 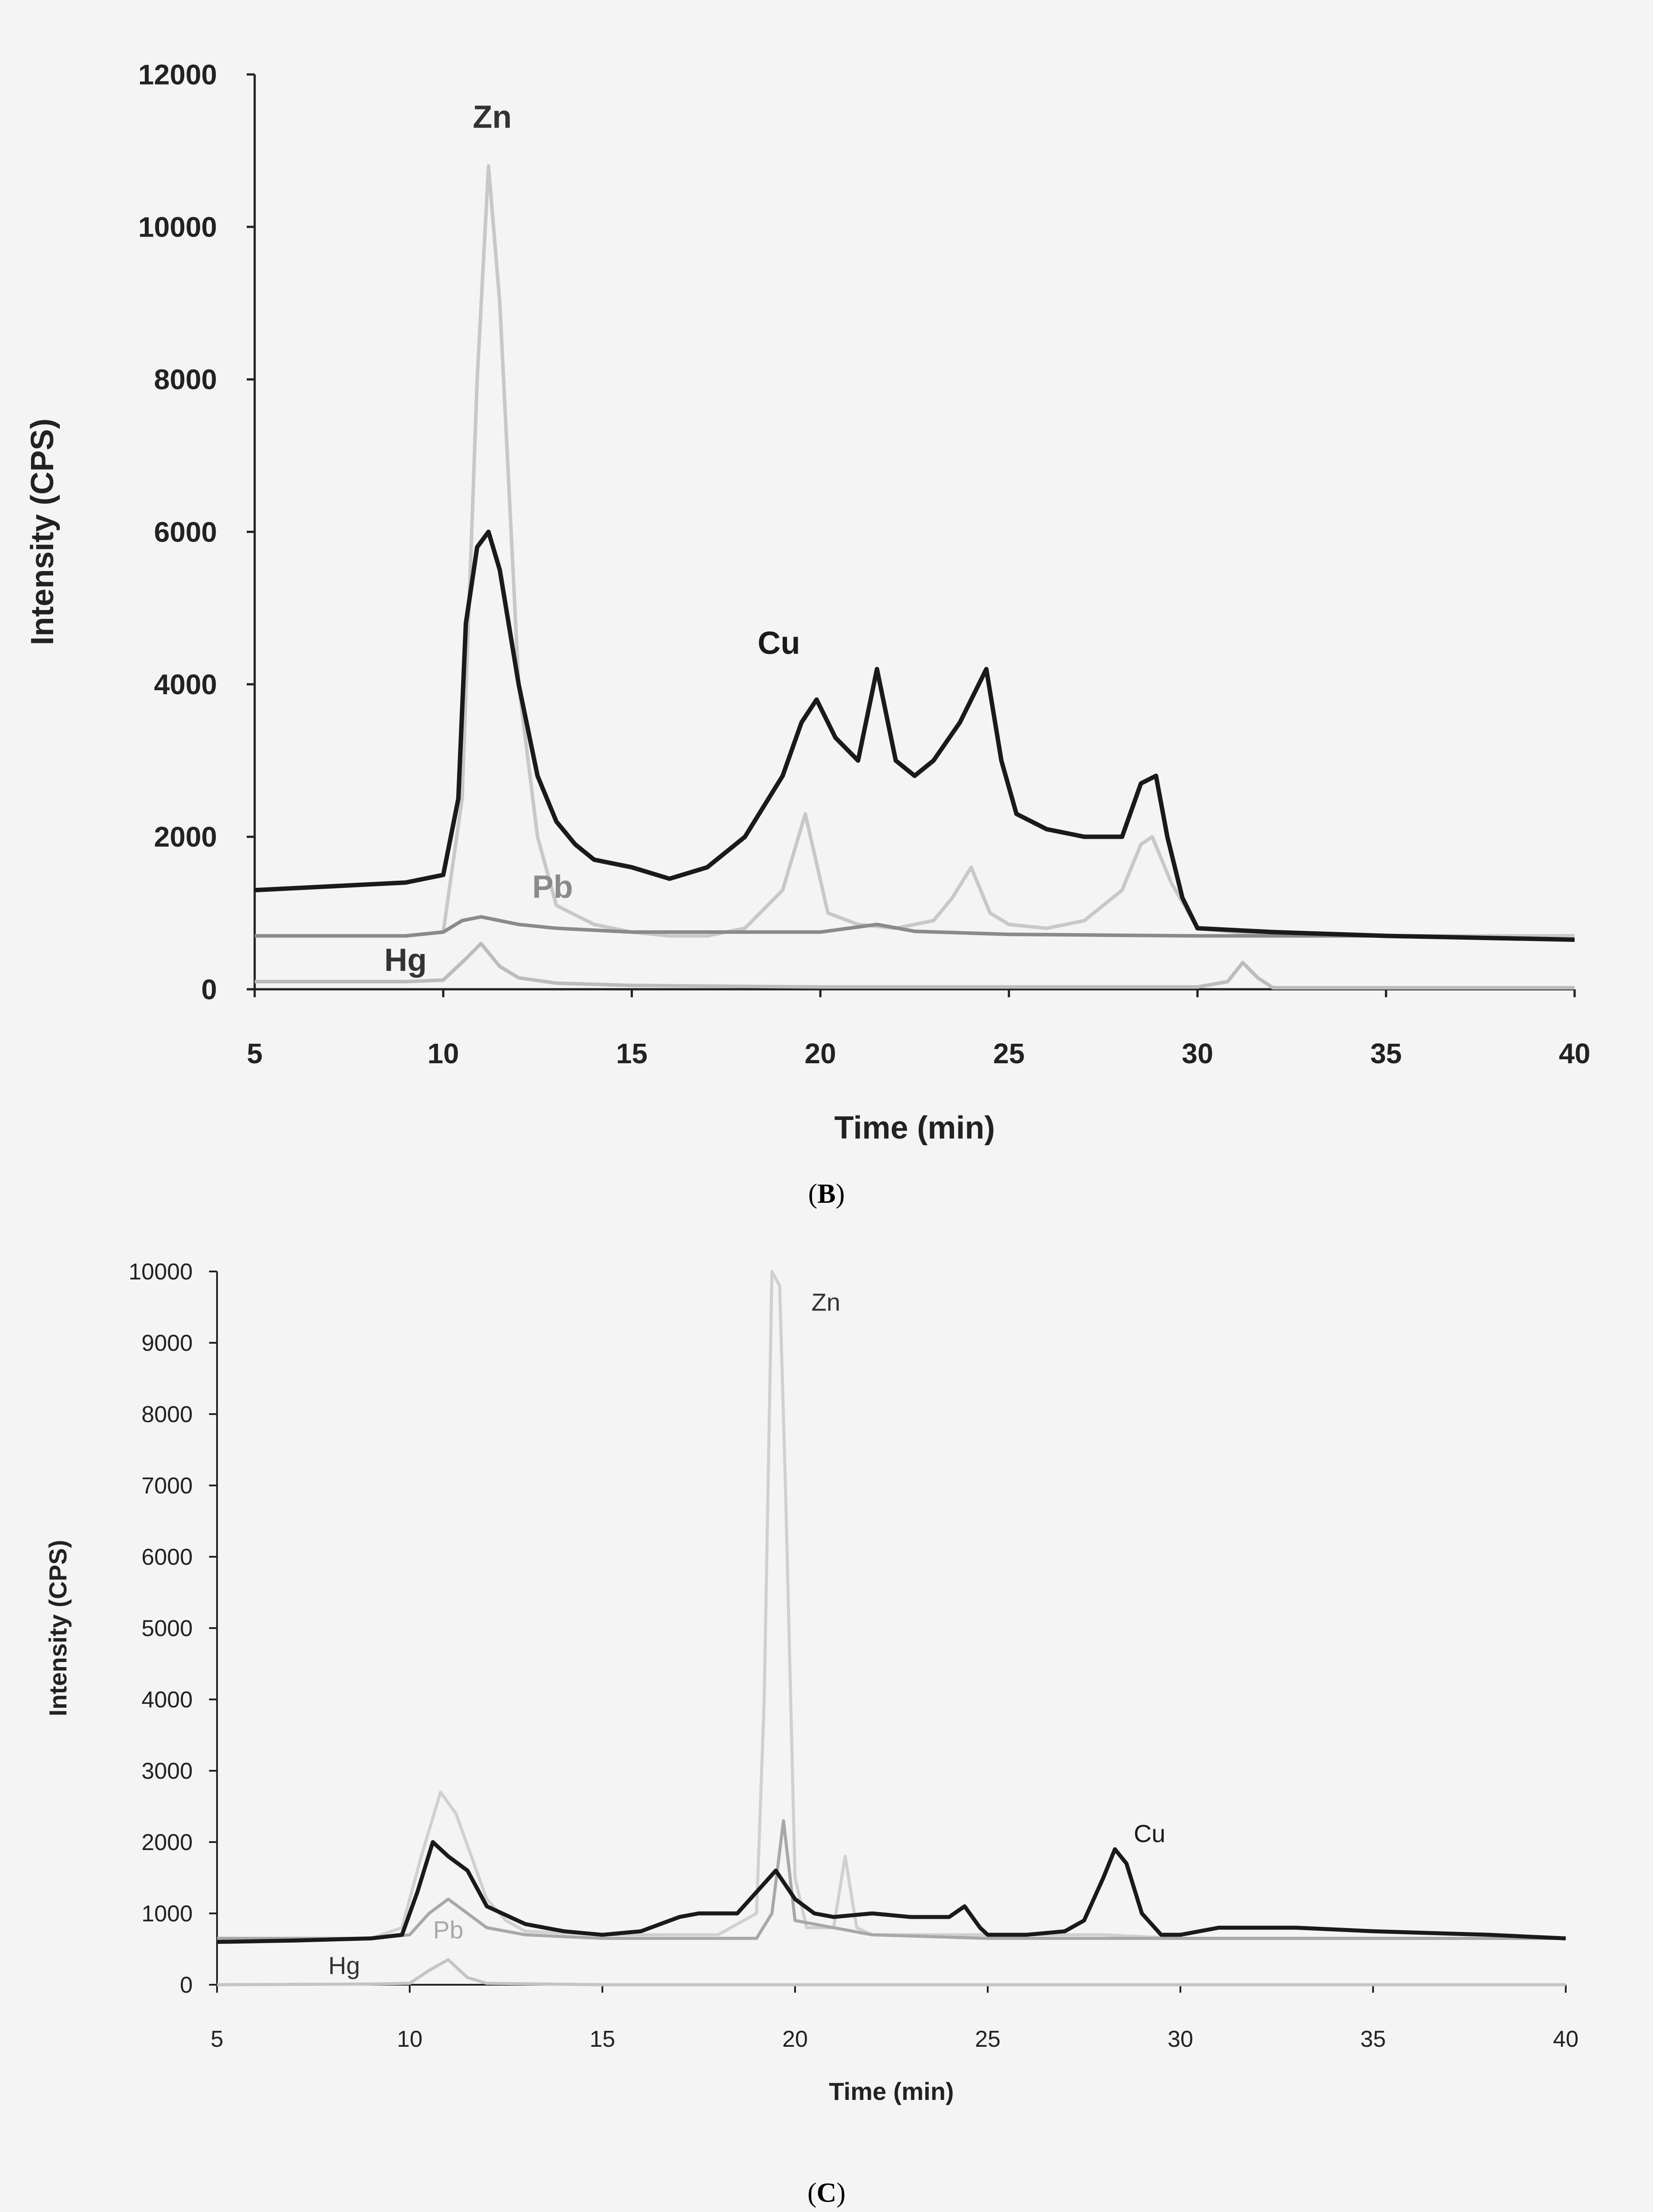 I want to click on annotation-cu-c: Cu, so click(x=1150, y=1833).